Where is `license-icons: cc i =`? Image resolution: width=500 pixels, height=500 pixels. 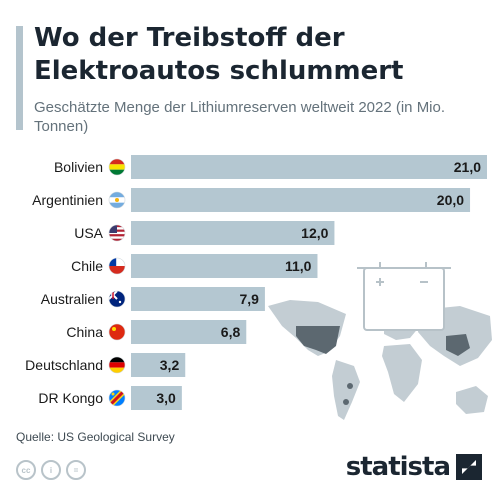
license-icons: cc i = is located at coordinates (51, 470).